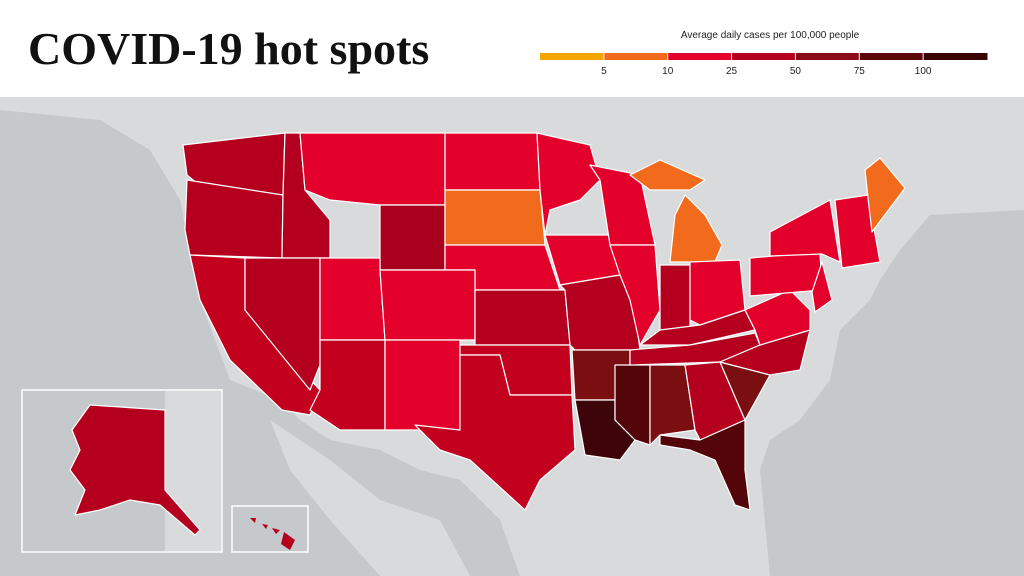  Describe the element at coordinates (796, 71) in the screenshot. I see `legend-tick-label: 50` at that location.